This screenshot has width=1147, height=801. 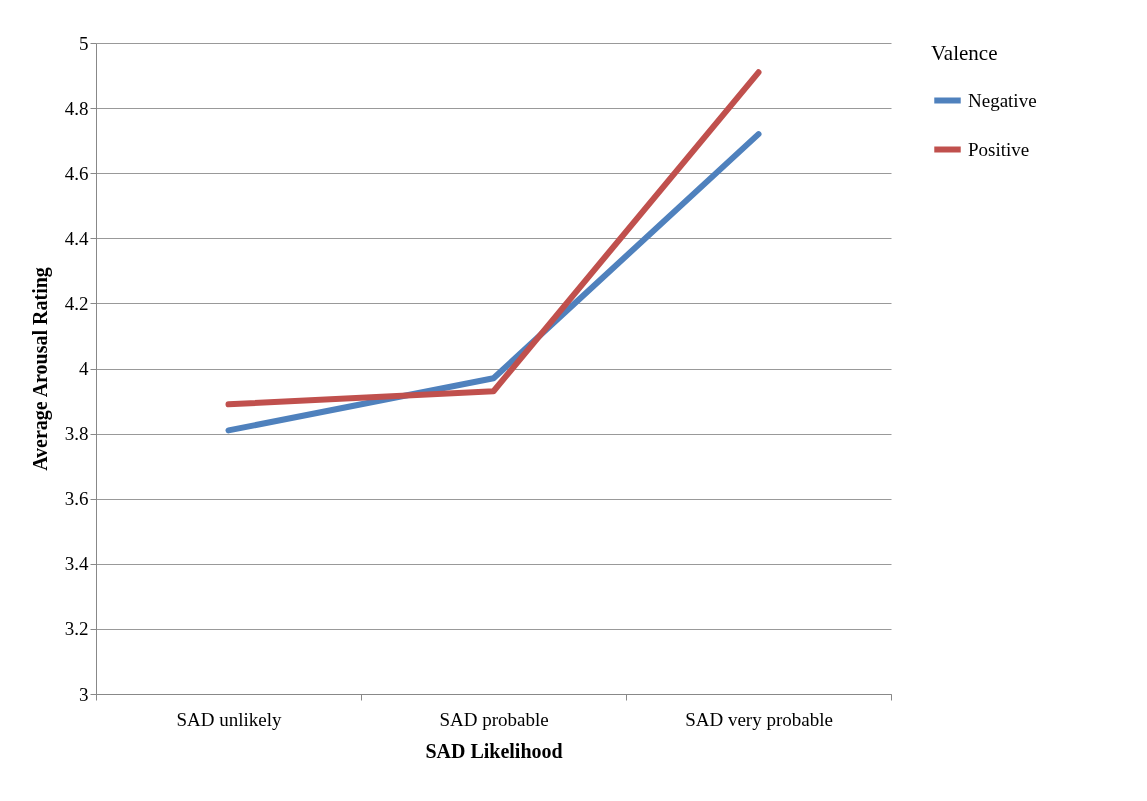 What do you see at coordinates (76, 108) in the screenshot?
I see `y-tick-label: 4.8` at bounding box center [76, 108].